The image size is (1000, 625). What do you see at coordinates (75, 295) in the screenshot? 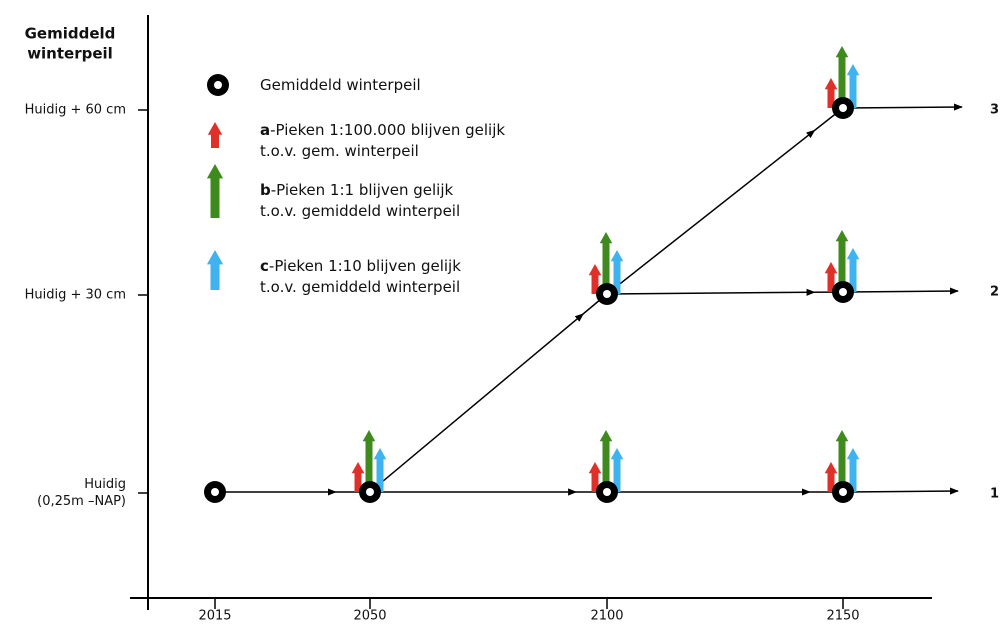
I see `y-label: Huidig + 30 cm` at bounding box center [75, 295].